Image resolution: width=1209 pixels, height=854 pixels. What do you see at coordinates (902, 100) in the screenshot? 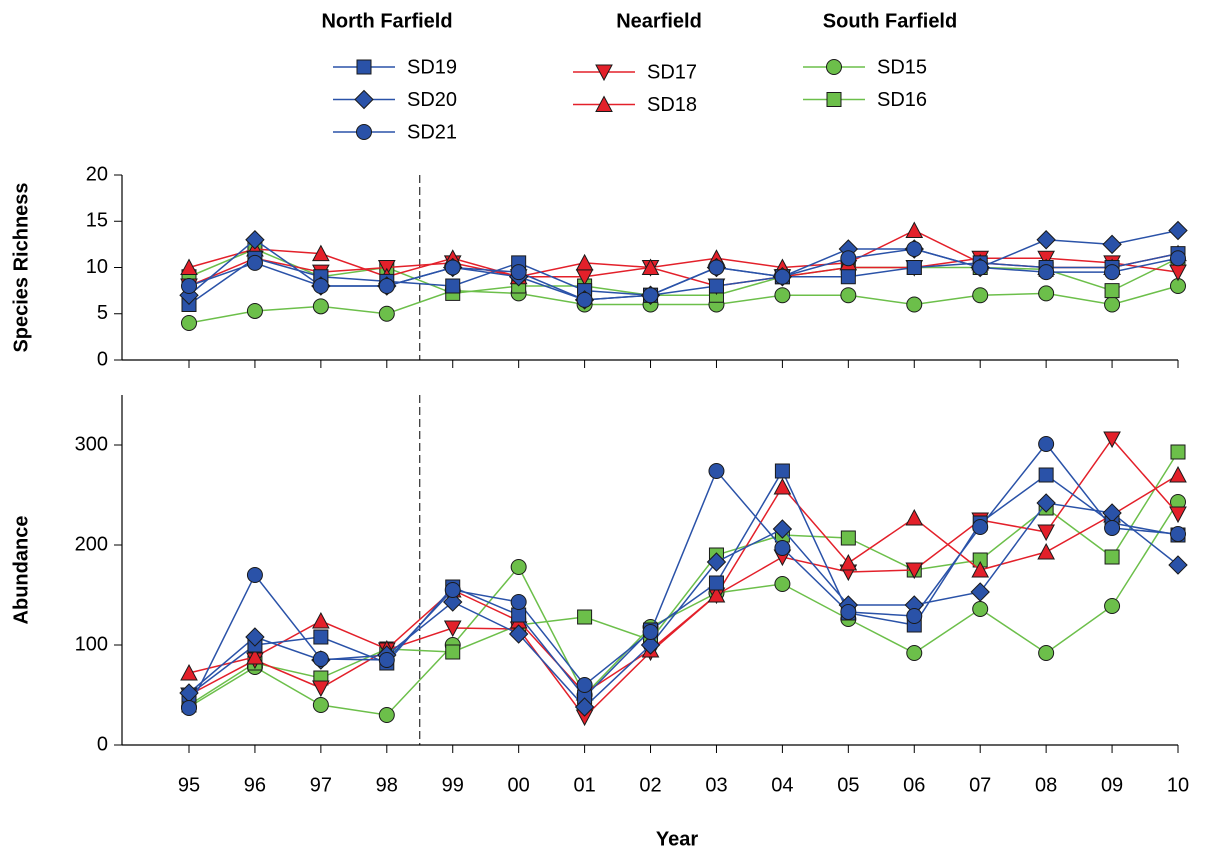
I see `legend-label: SD16` at bounding box center [902, 100].